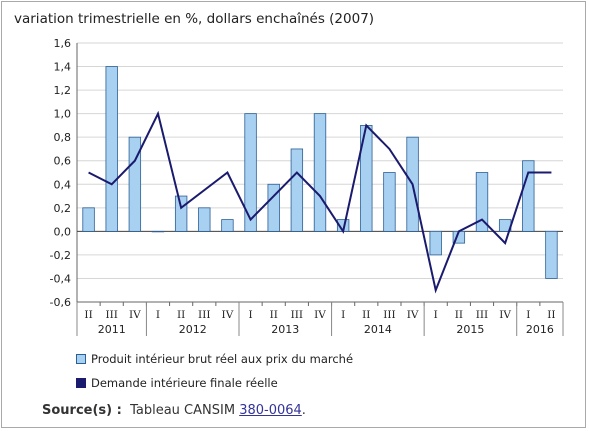  What do you see at coordinates (63, 67) in the screenshot?
I see `y-tick-label: 1,4` at bounding box center [63, 67].